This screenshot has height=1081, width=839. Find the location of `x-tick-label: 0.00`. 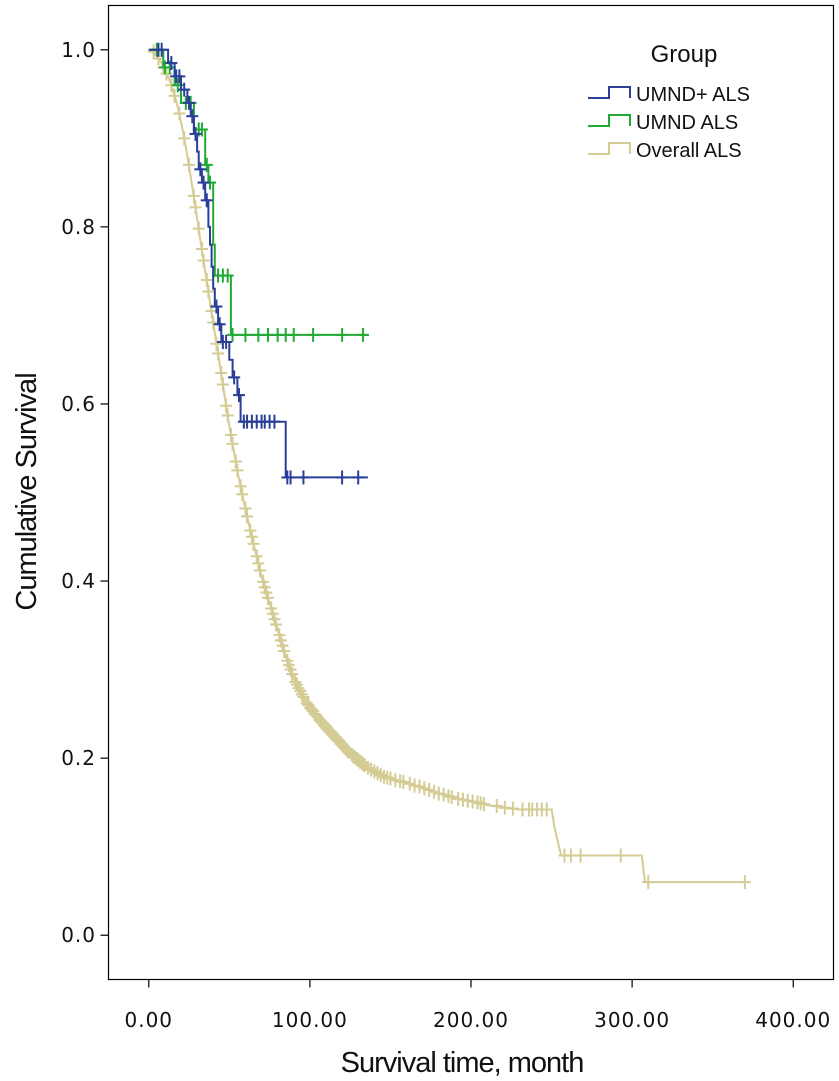

x-tick-label: 0.00 is located at coordinates (149, 1020).